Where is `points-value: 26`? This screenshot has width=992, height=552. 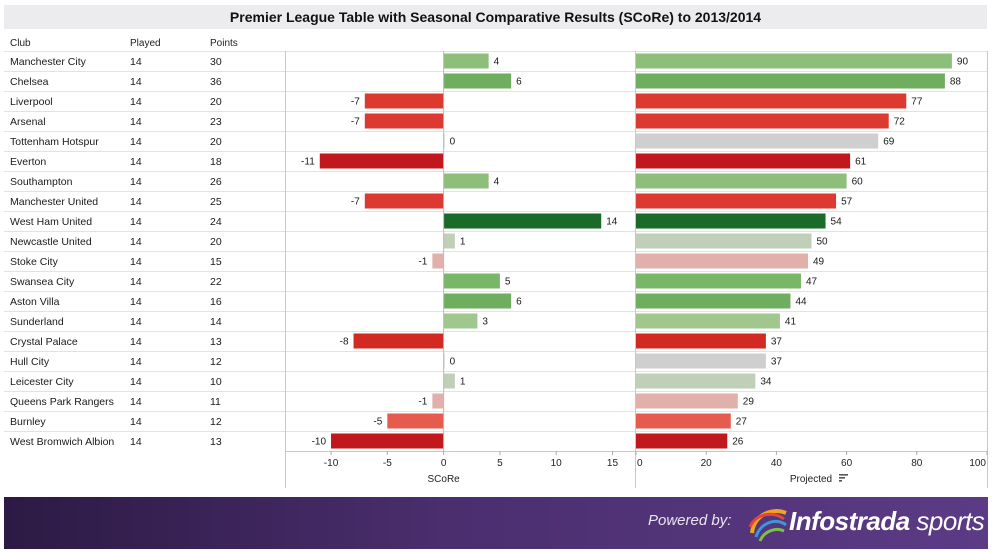
points-value: 26 is located at coordinates (216, 182).